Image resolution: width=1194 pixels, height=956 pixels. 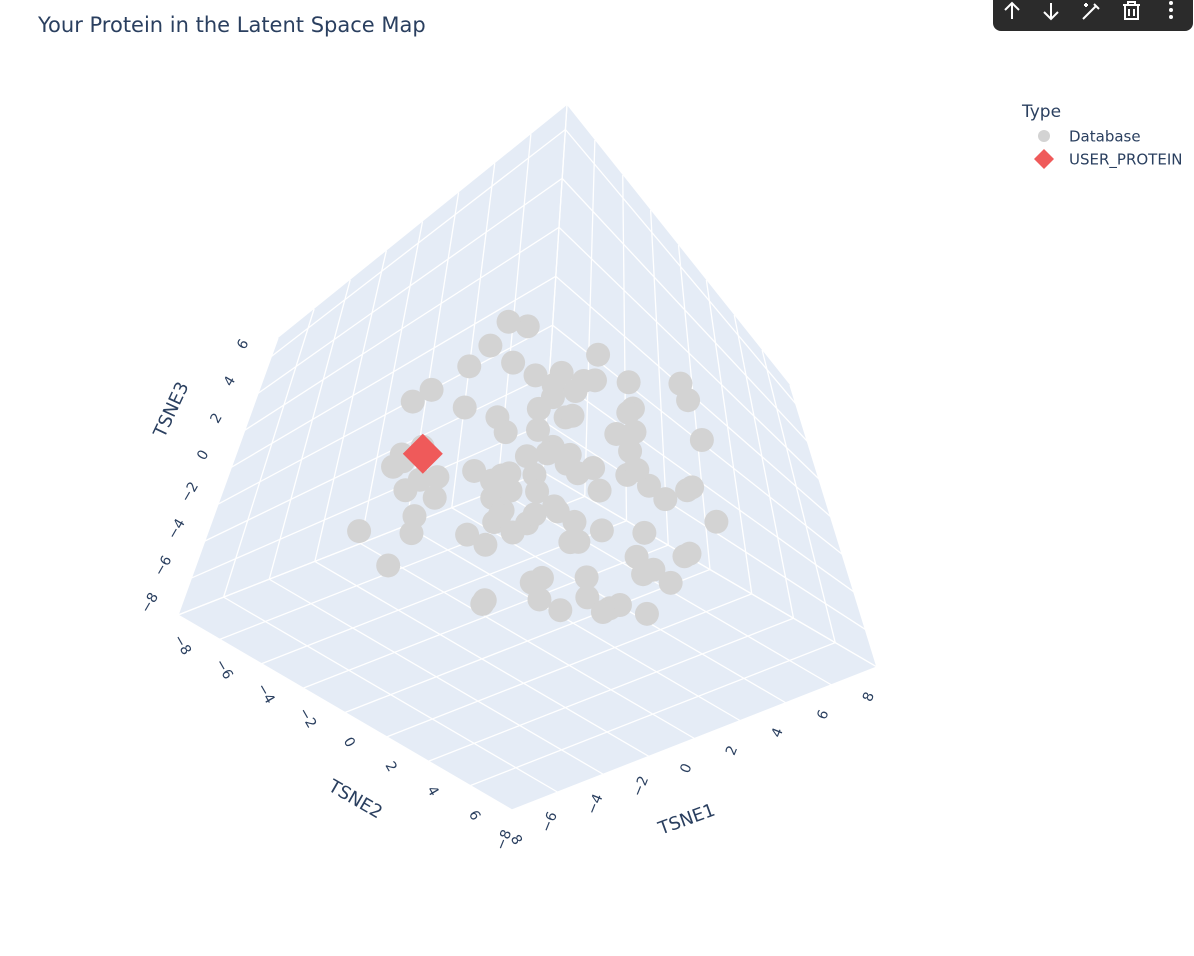 I want to click on z-tick-label: −6, so click(x=163, y=566).